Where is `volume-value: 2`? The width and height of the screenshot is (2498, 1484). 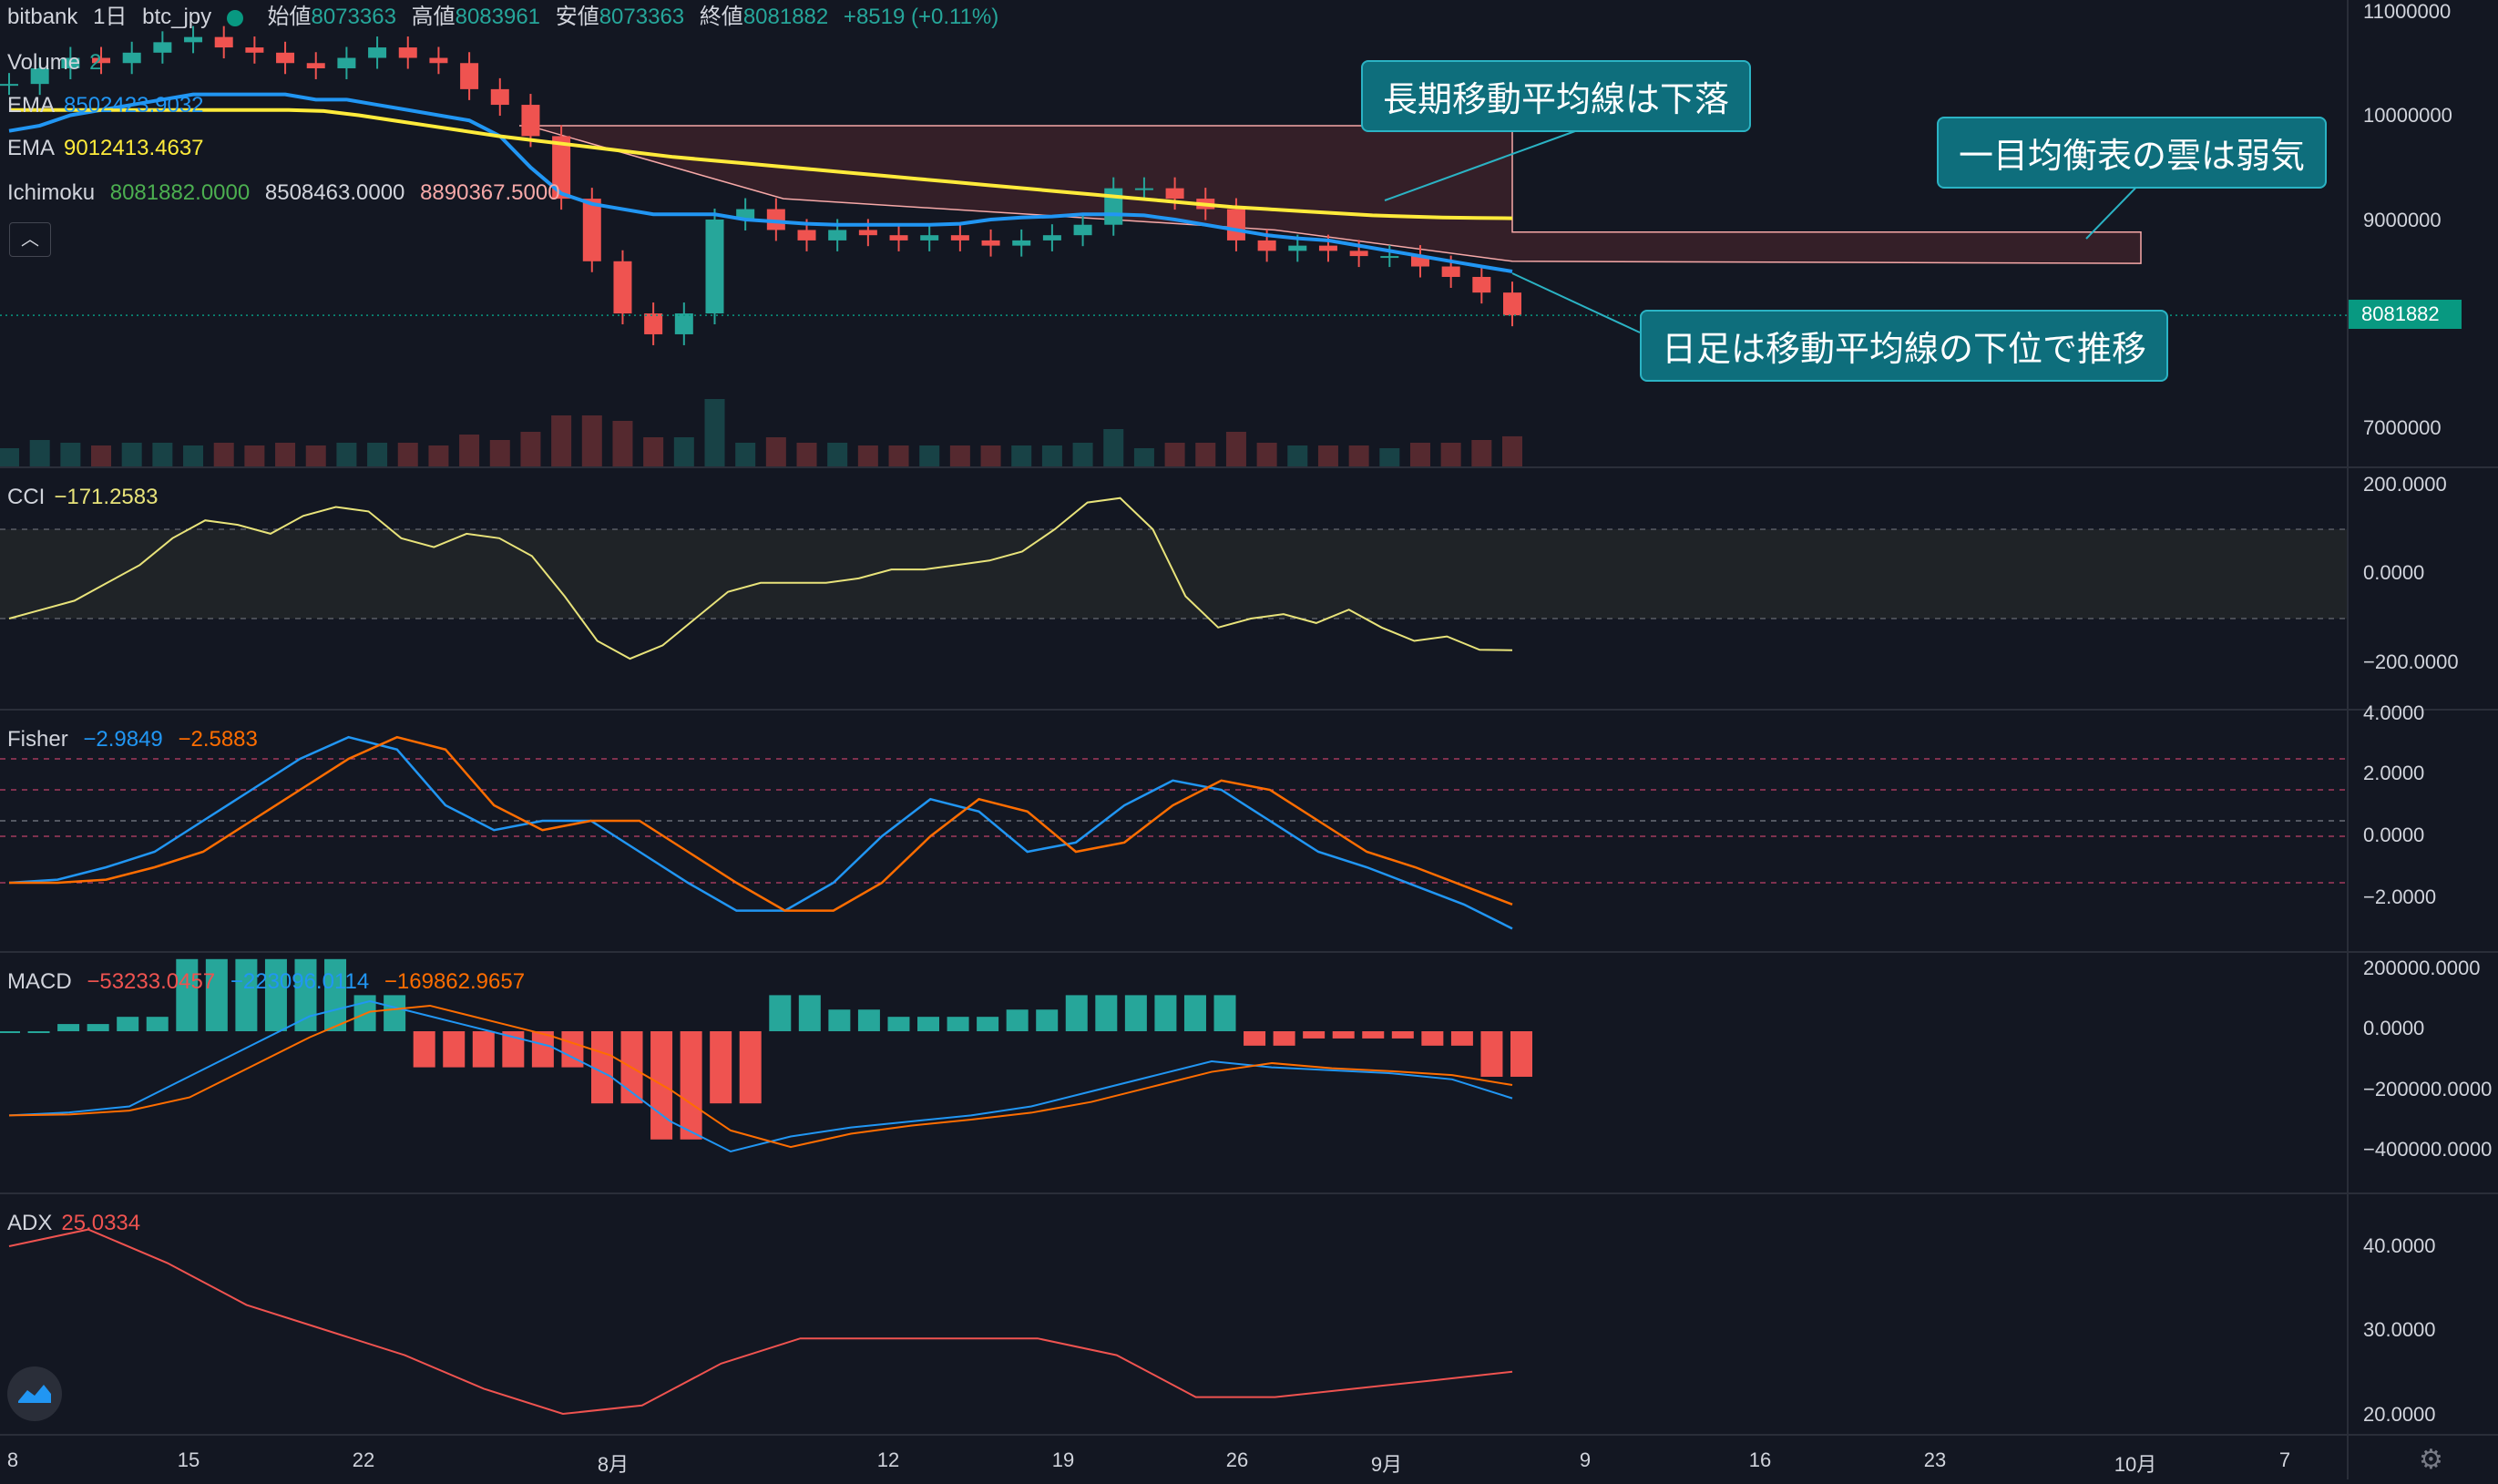
volume-value: 2 is located at coordinates (95, 62).